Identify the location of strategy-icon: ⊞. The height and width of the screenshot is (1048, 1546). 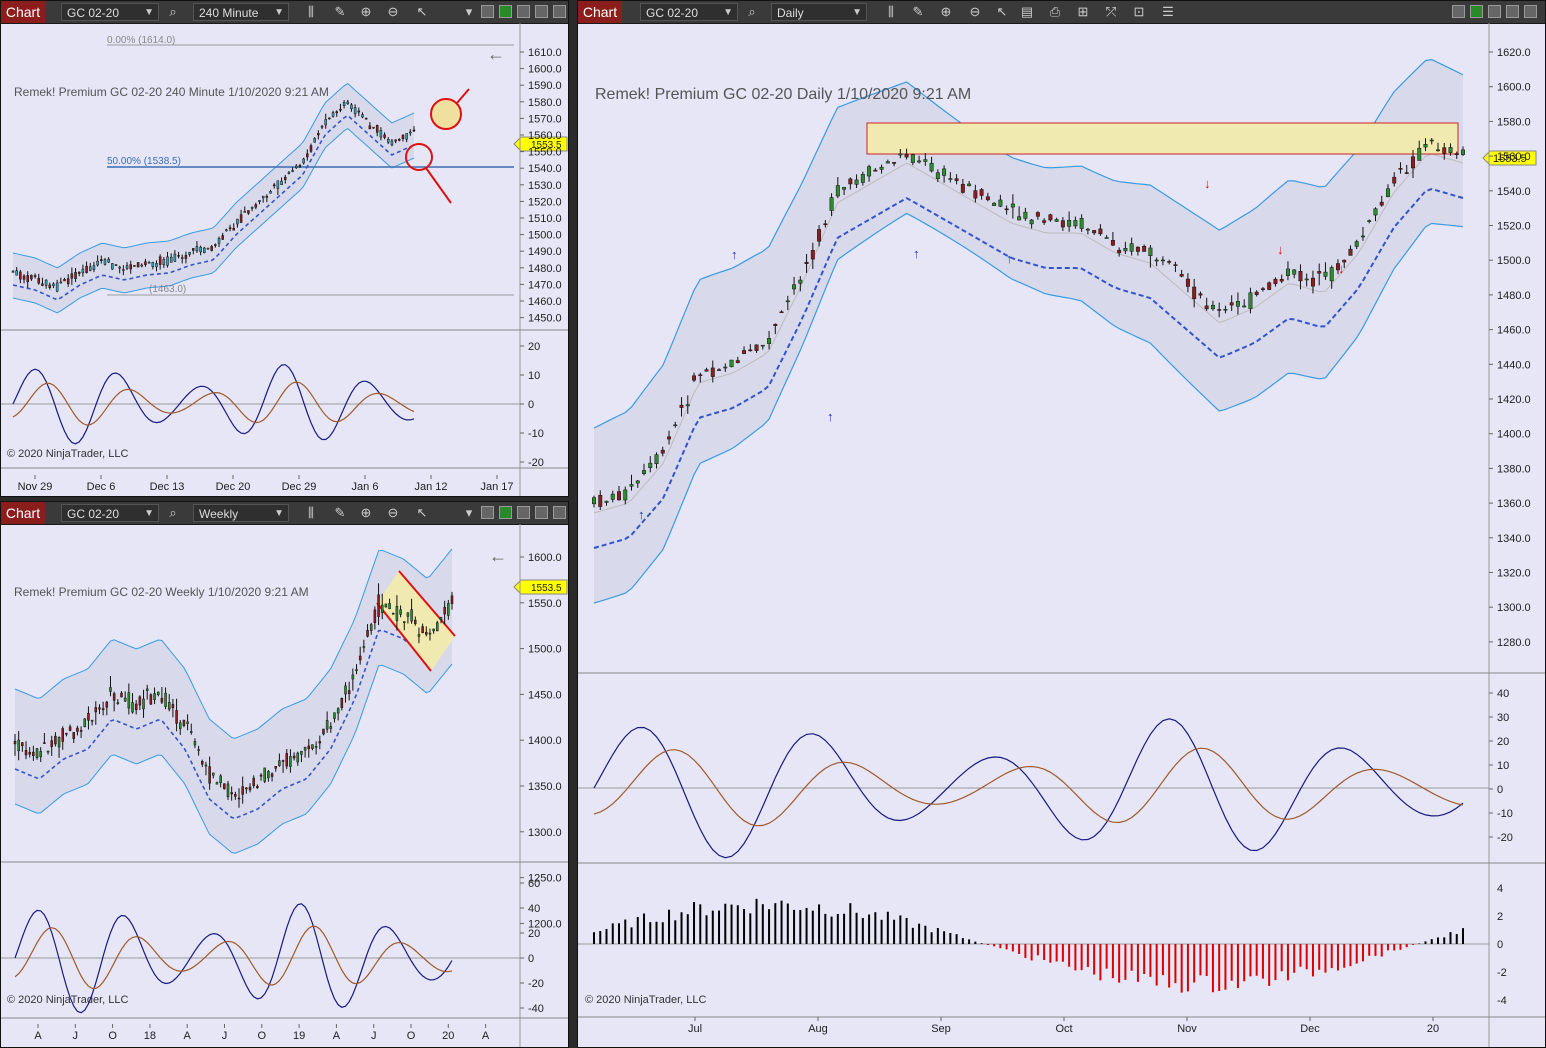
(1083, 11).